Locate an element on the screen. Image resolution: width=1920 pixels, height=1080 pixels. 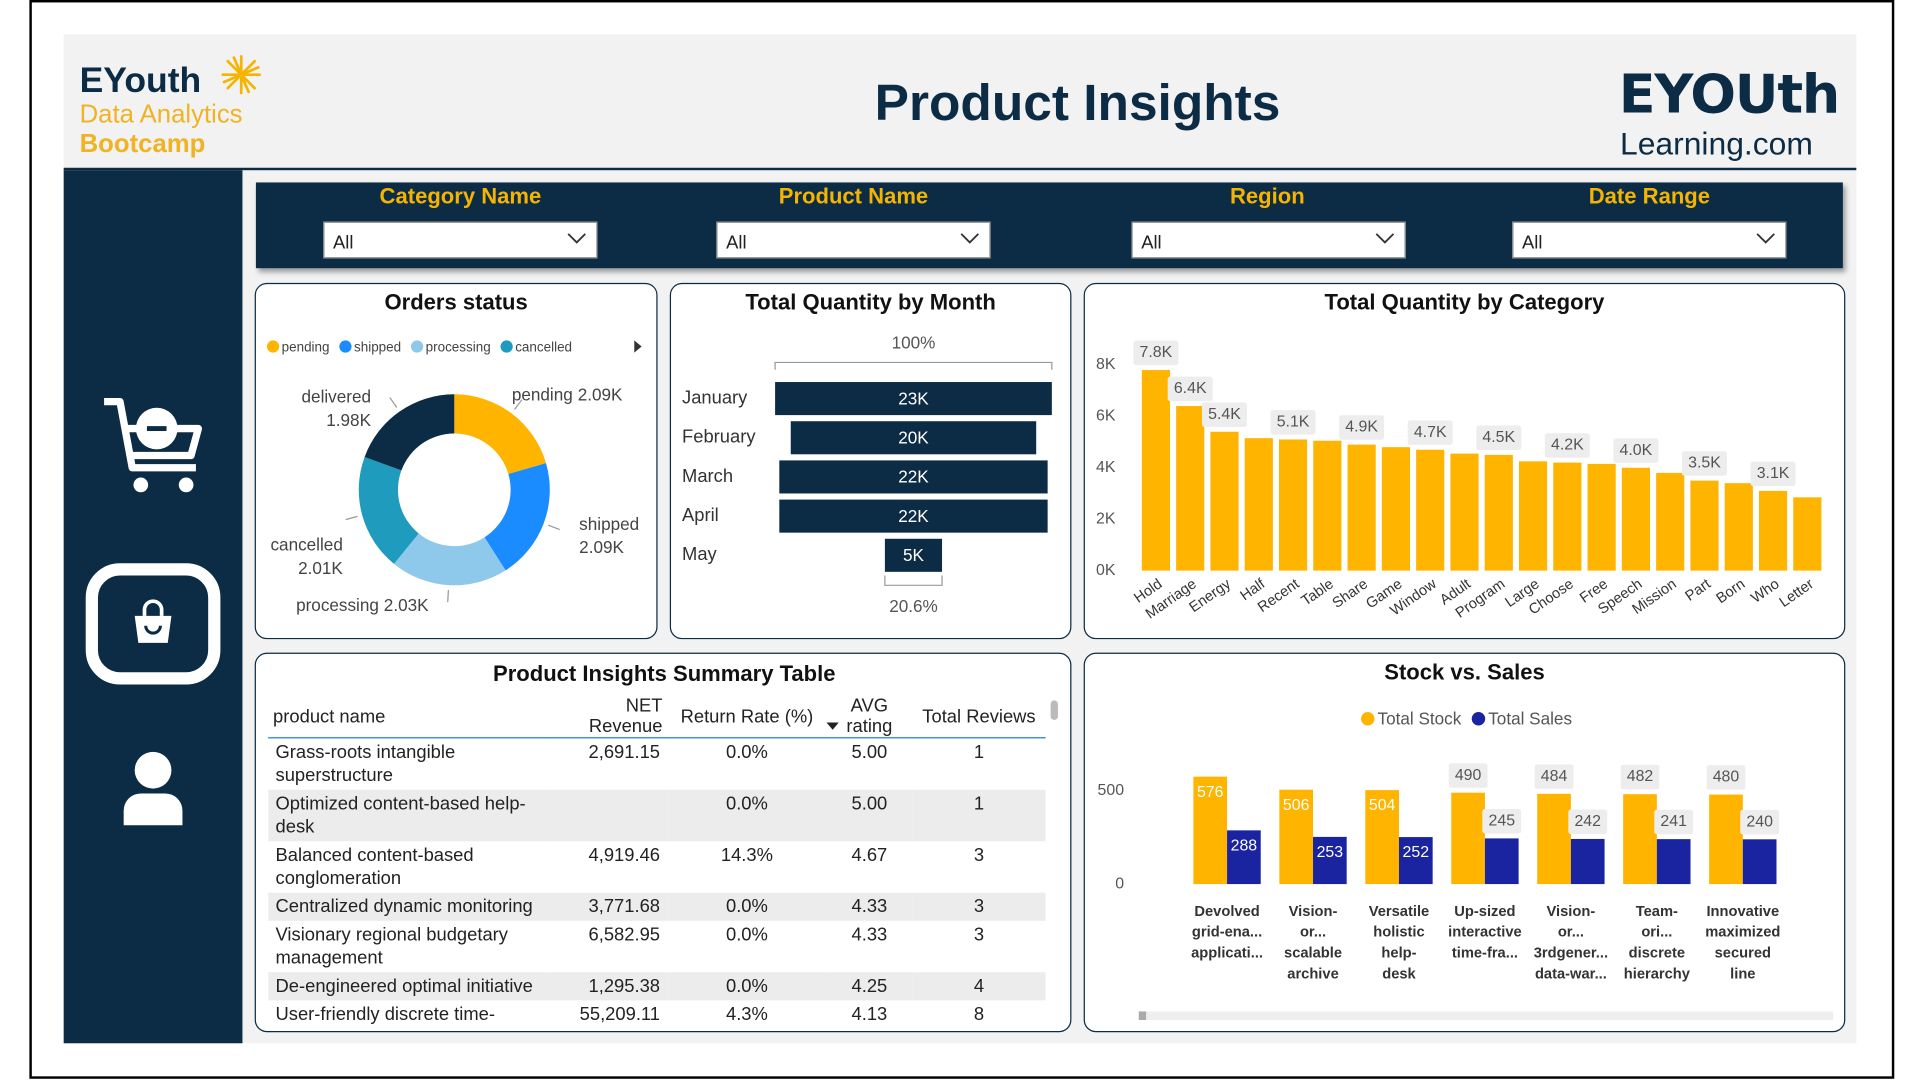
table-cell: Centralized dynamic monitoring is located at coordinates (409, 906).